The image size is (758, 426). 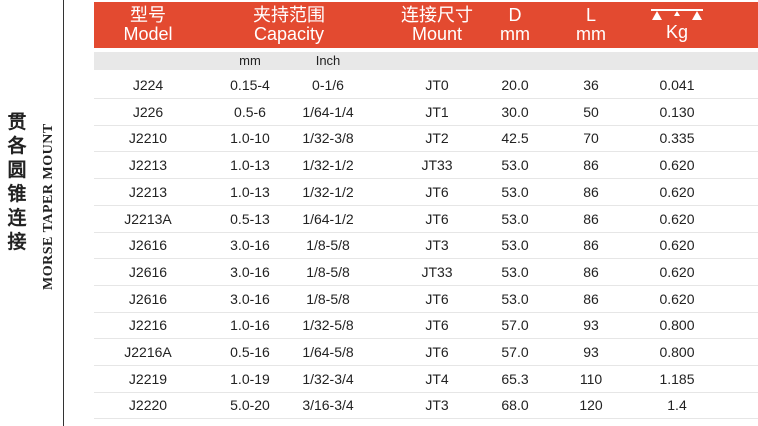 What do you see at coordinates (515, 15) in the screenshot?
I see `header-d-label: D` at bounding box center [515, 15].